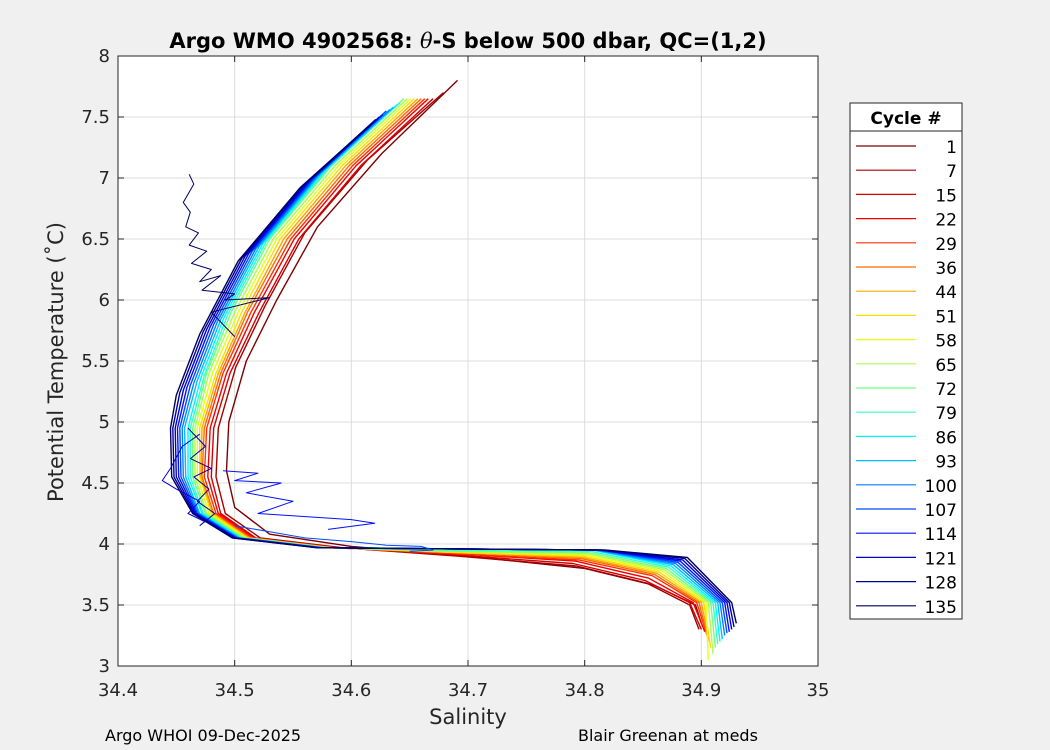 This screenshot has width=1050, height=750. Describe the element at coordinates (294, 41) in the screenshot. I see `title-prefix: Argo WMO 4902568:` at that location.